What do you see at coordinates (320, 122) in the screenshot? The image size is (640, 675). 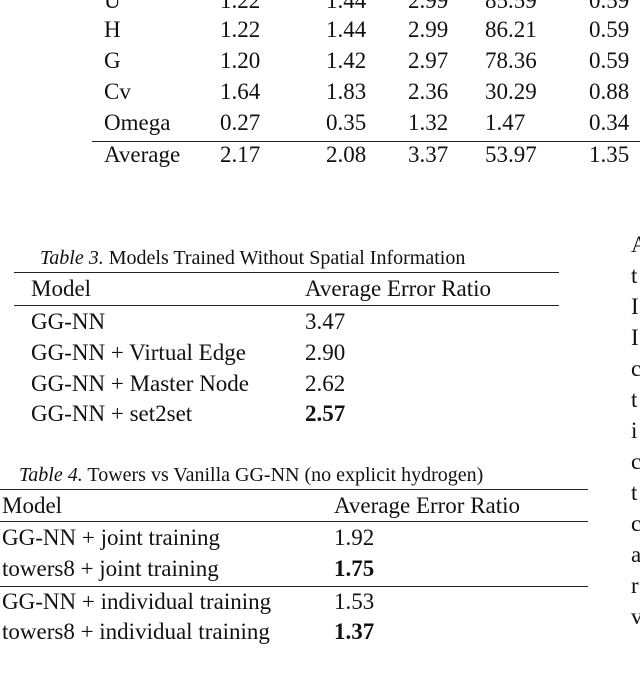 I see `table-row: Omega 0.27 0.35 1.32 1.47 0.34` at bounding box center [320, 122].